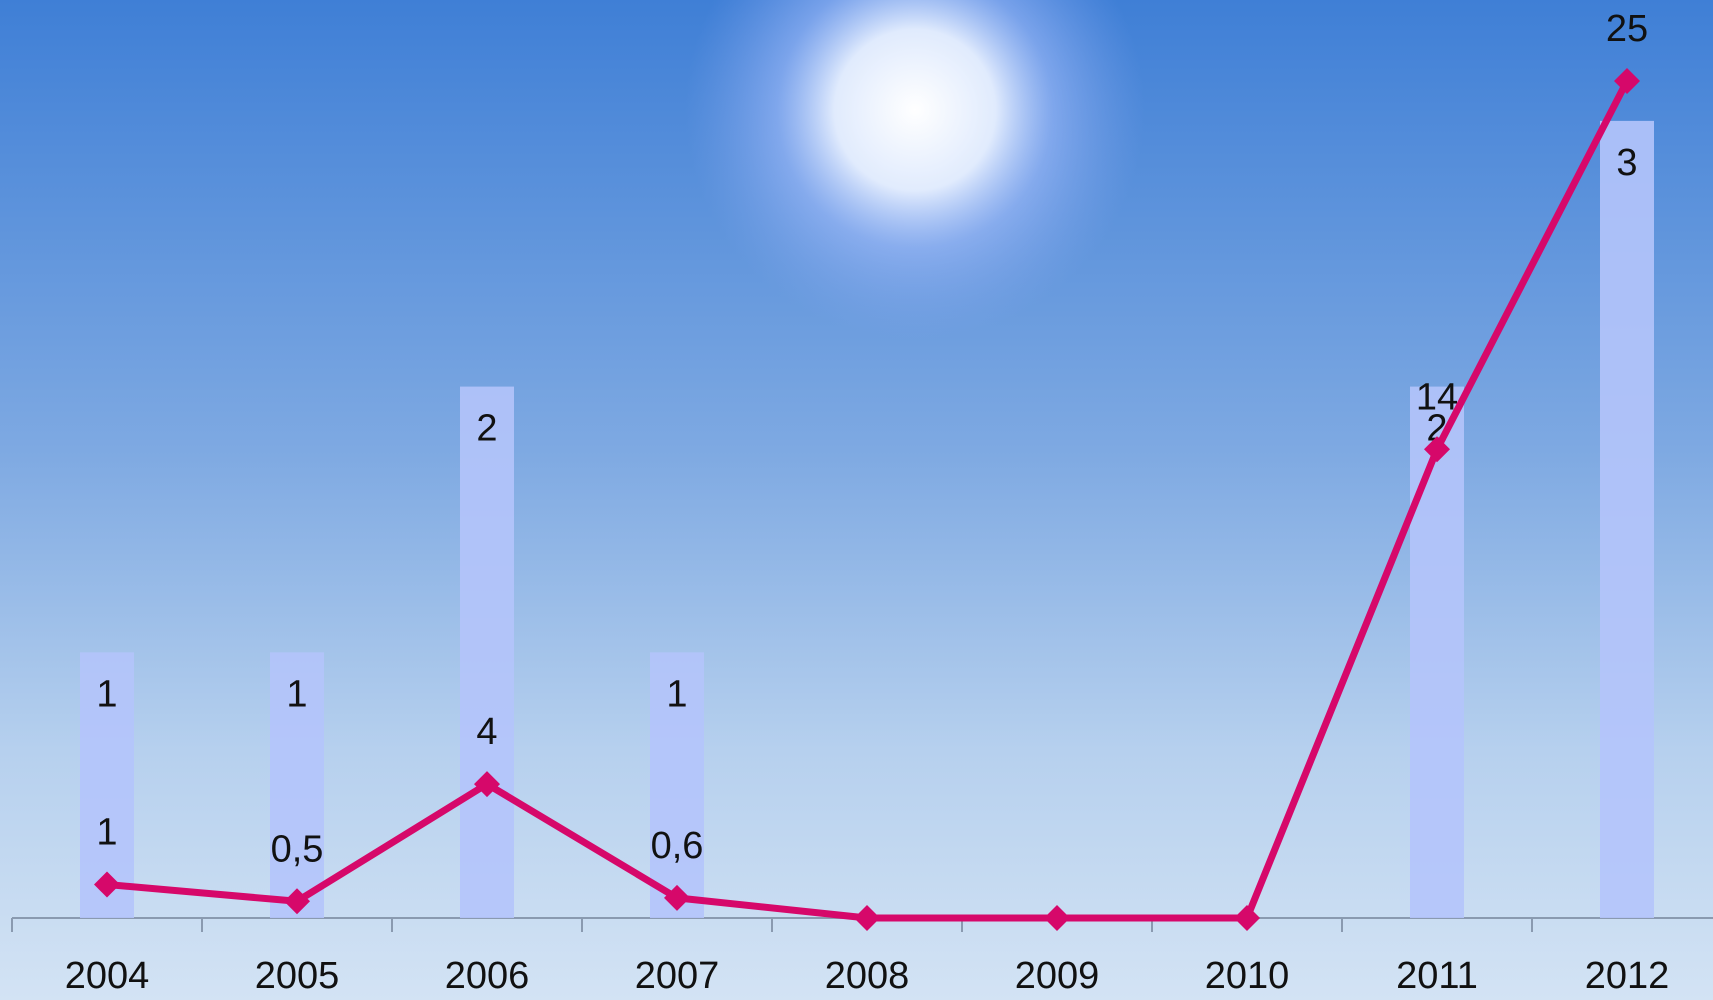  I want to click on x-tick-label: 2012, so click(1627, 976).